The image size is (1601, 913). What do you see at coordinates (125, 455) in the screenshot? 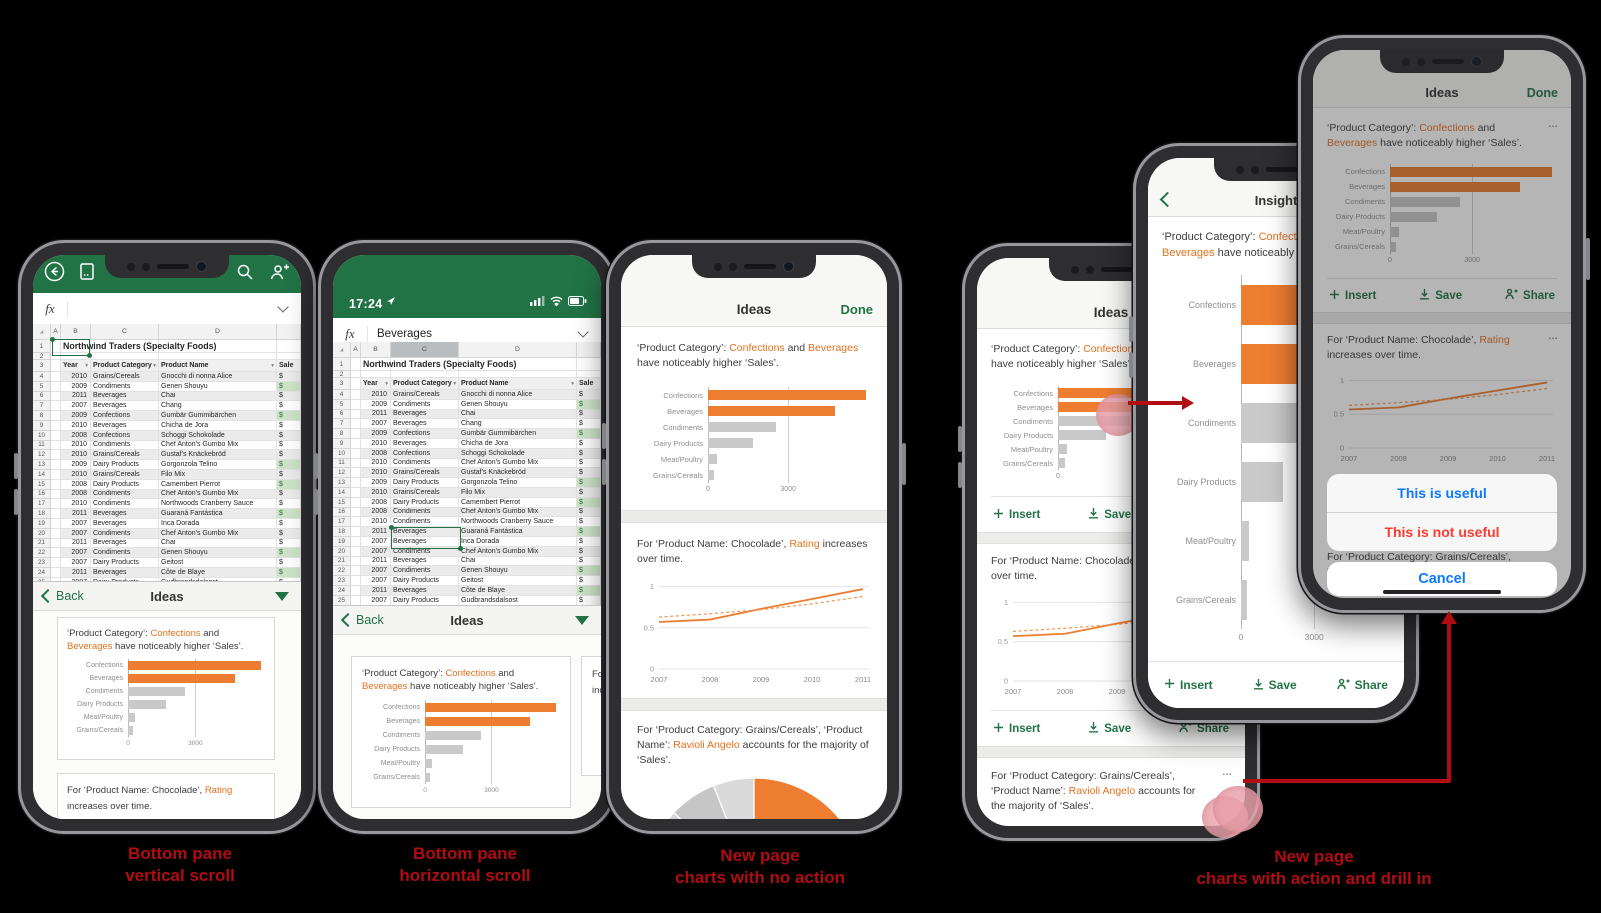
I see `cell-category: Grains/Cereals` at bounding box center [125, 455].